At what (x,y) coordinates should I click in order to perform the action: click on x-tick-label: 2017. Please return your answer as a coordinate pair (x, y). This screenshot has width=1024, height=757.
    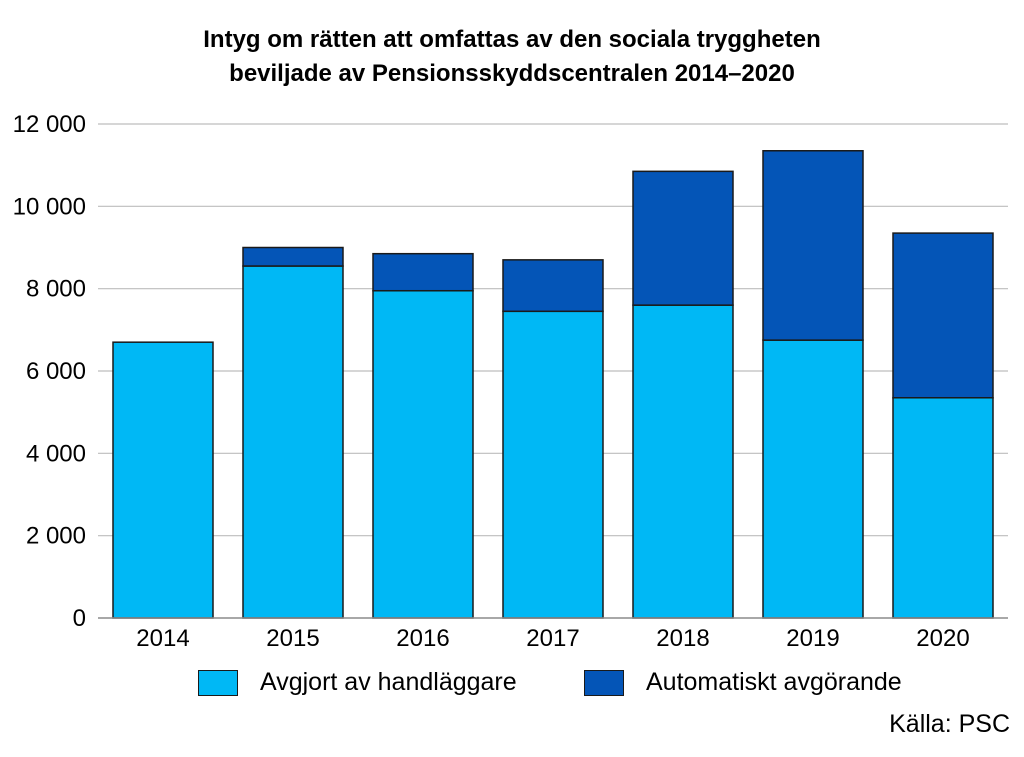
    Looking at the image, I should click on (552, 638).